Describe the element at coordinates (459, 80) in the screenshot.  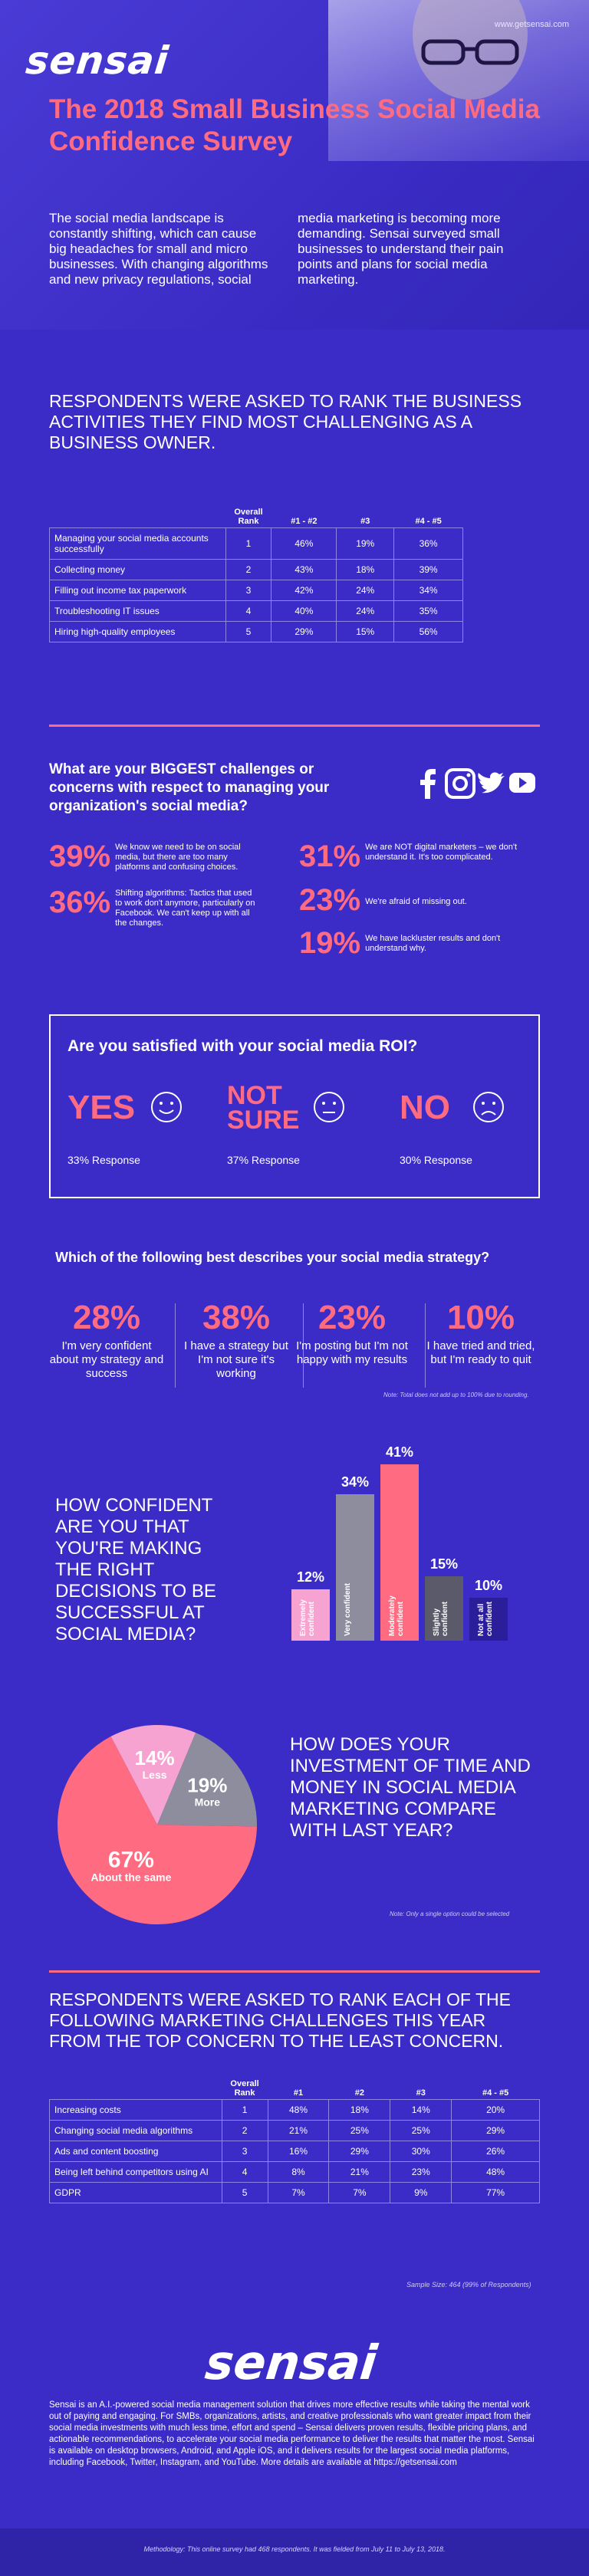
I see `hero-photo` at that location.